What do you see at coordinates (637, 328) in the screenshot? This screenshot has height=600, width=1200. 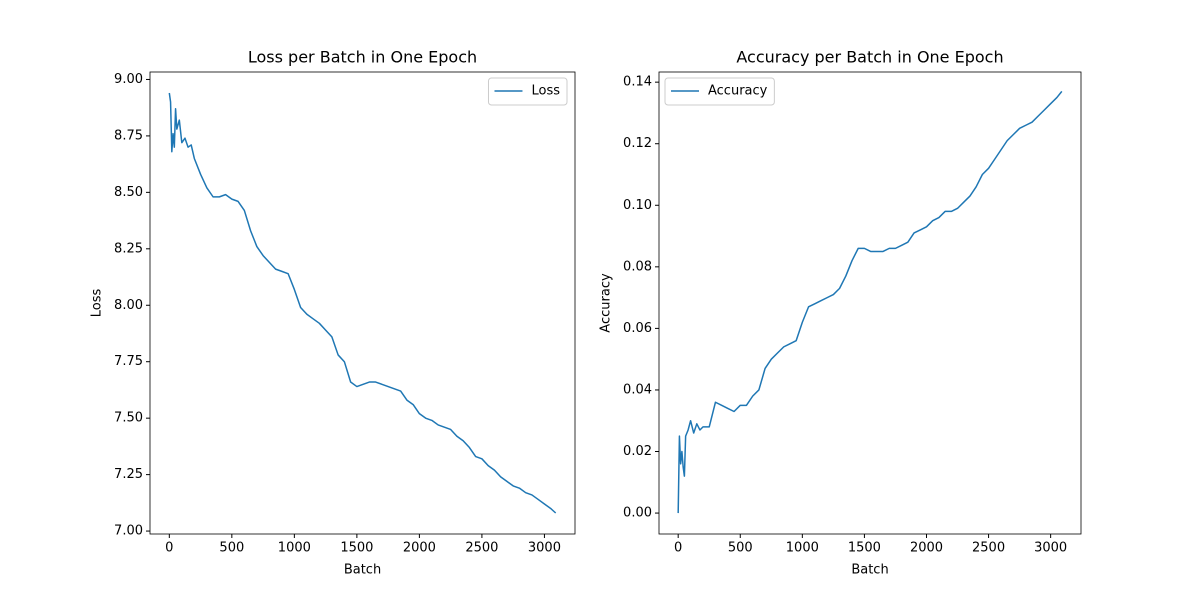 I see `y-tick-label: 0.06` at bounding box center [637, 328].